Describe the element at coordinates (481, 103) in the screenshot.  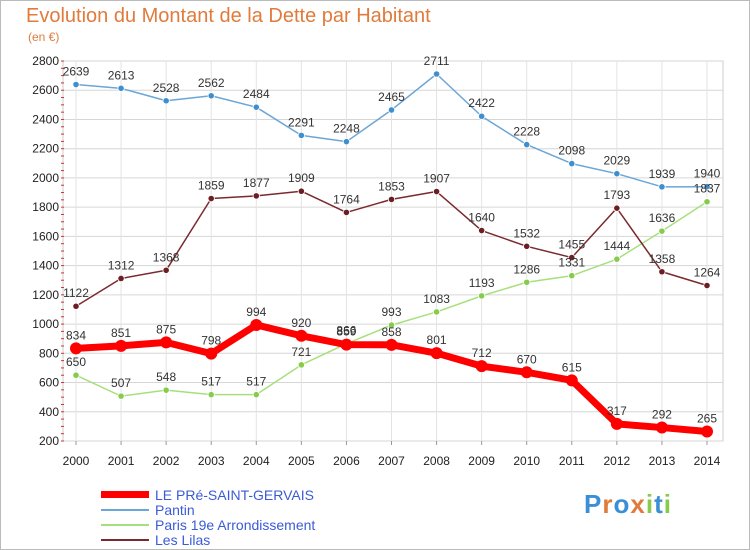
I see `data-label: 2422` at that location.